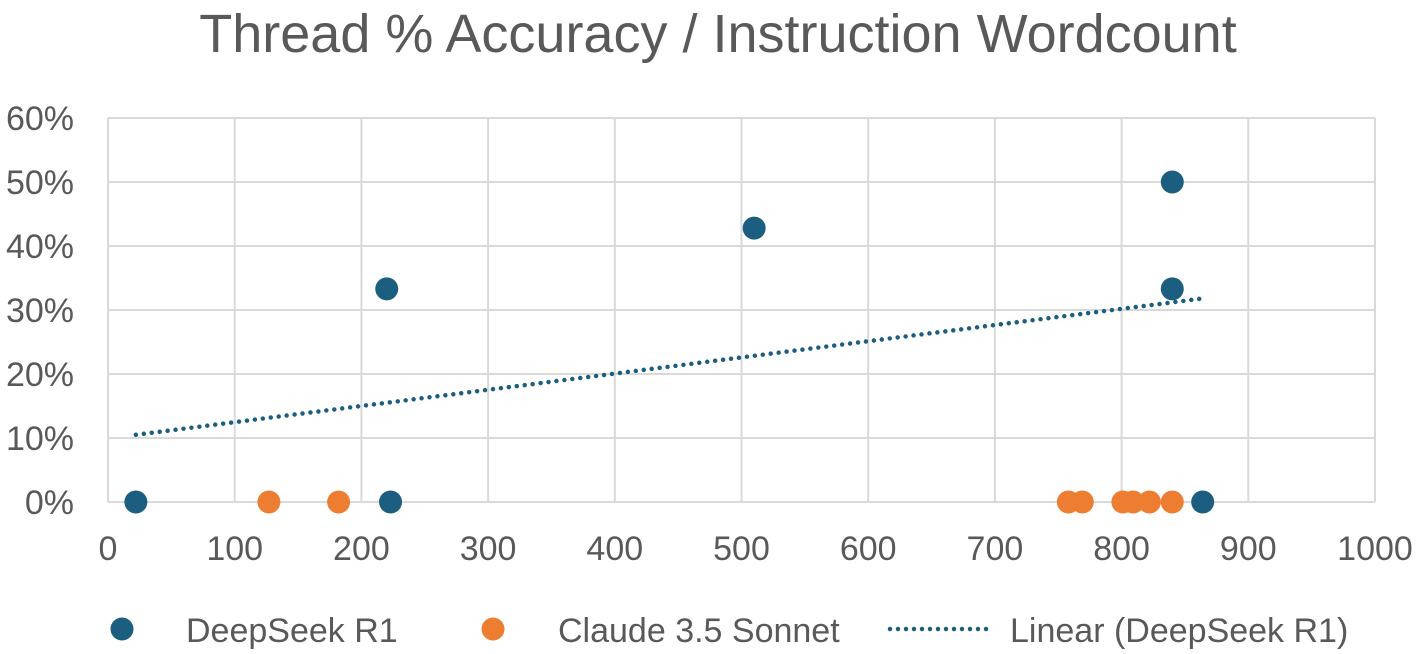 The width and height of the screenshot is (1421, 654). Describe the element at coordinates (361, 549) in the screenshot. I see `x-tick-label: 200` at that location.